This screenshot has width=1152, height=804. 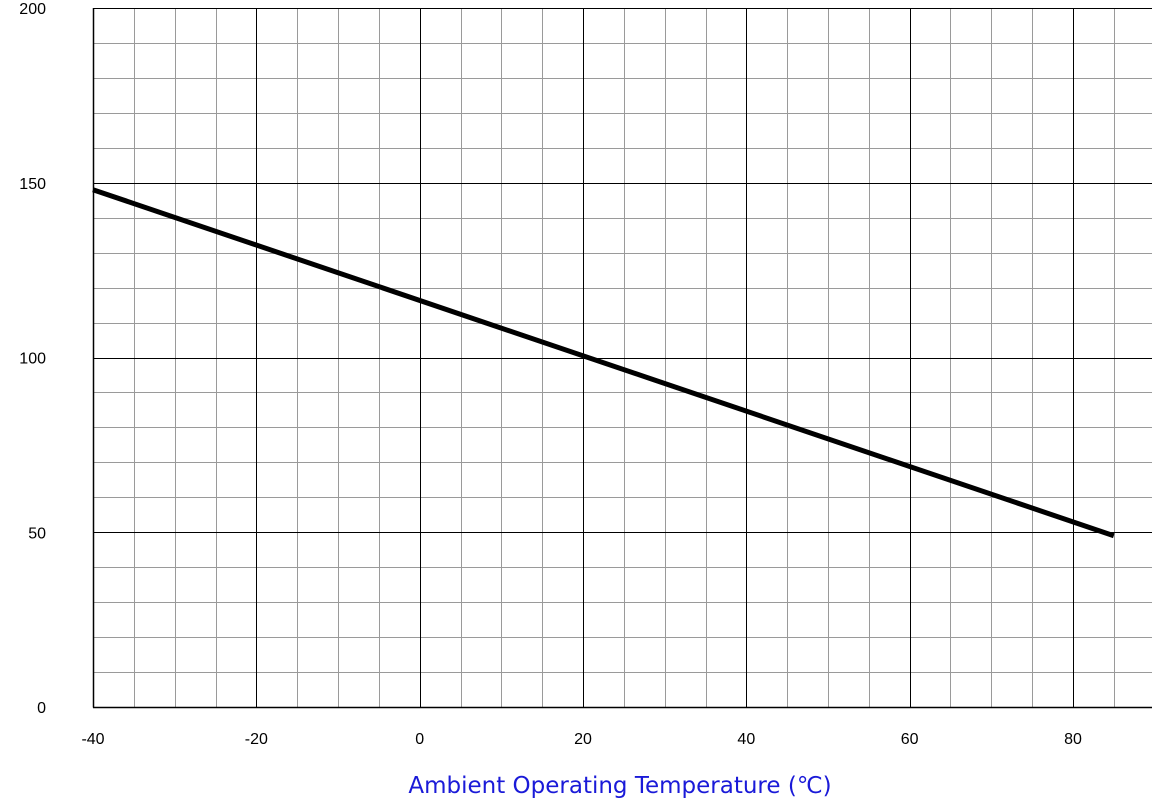 I want to click on x-tick-label: 40, so click(x=746, y=739).